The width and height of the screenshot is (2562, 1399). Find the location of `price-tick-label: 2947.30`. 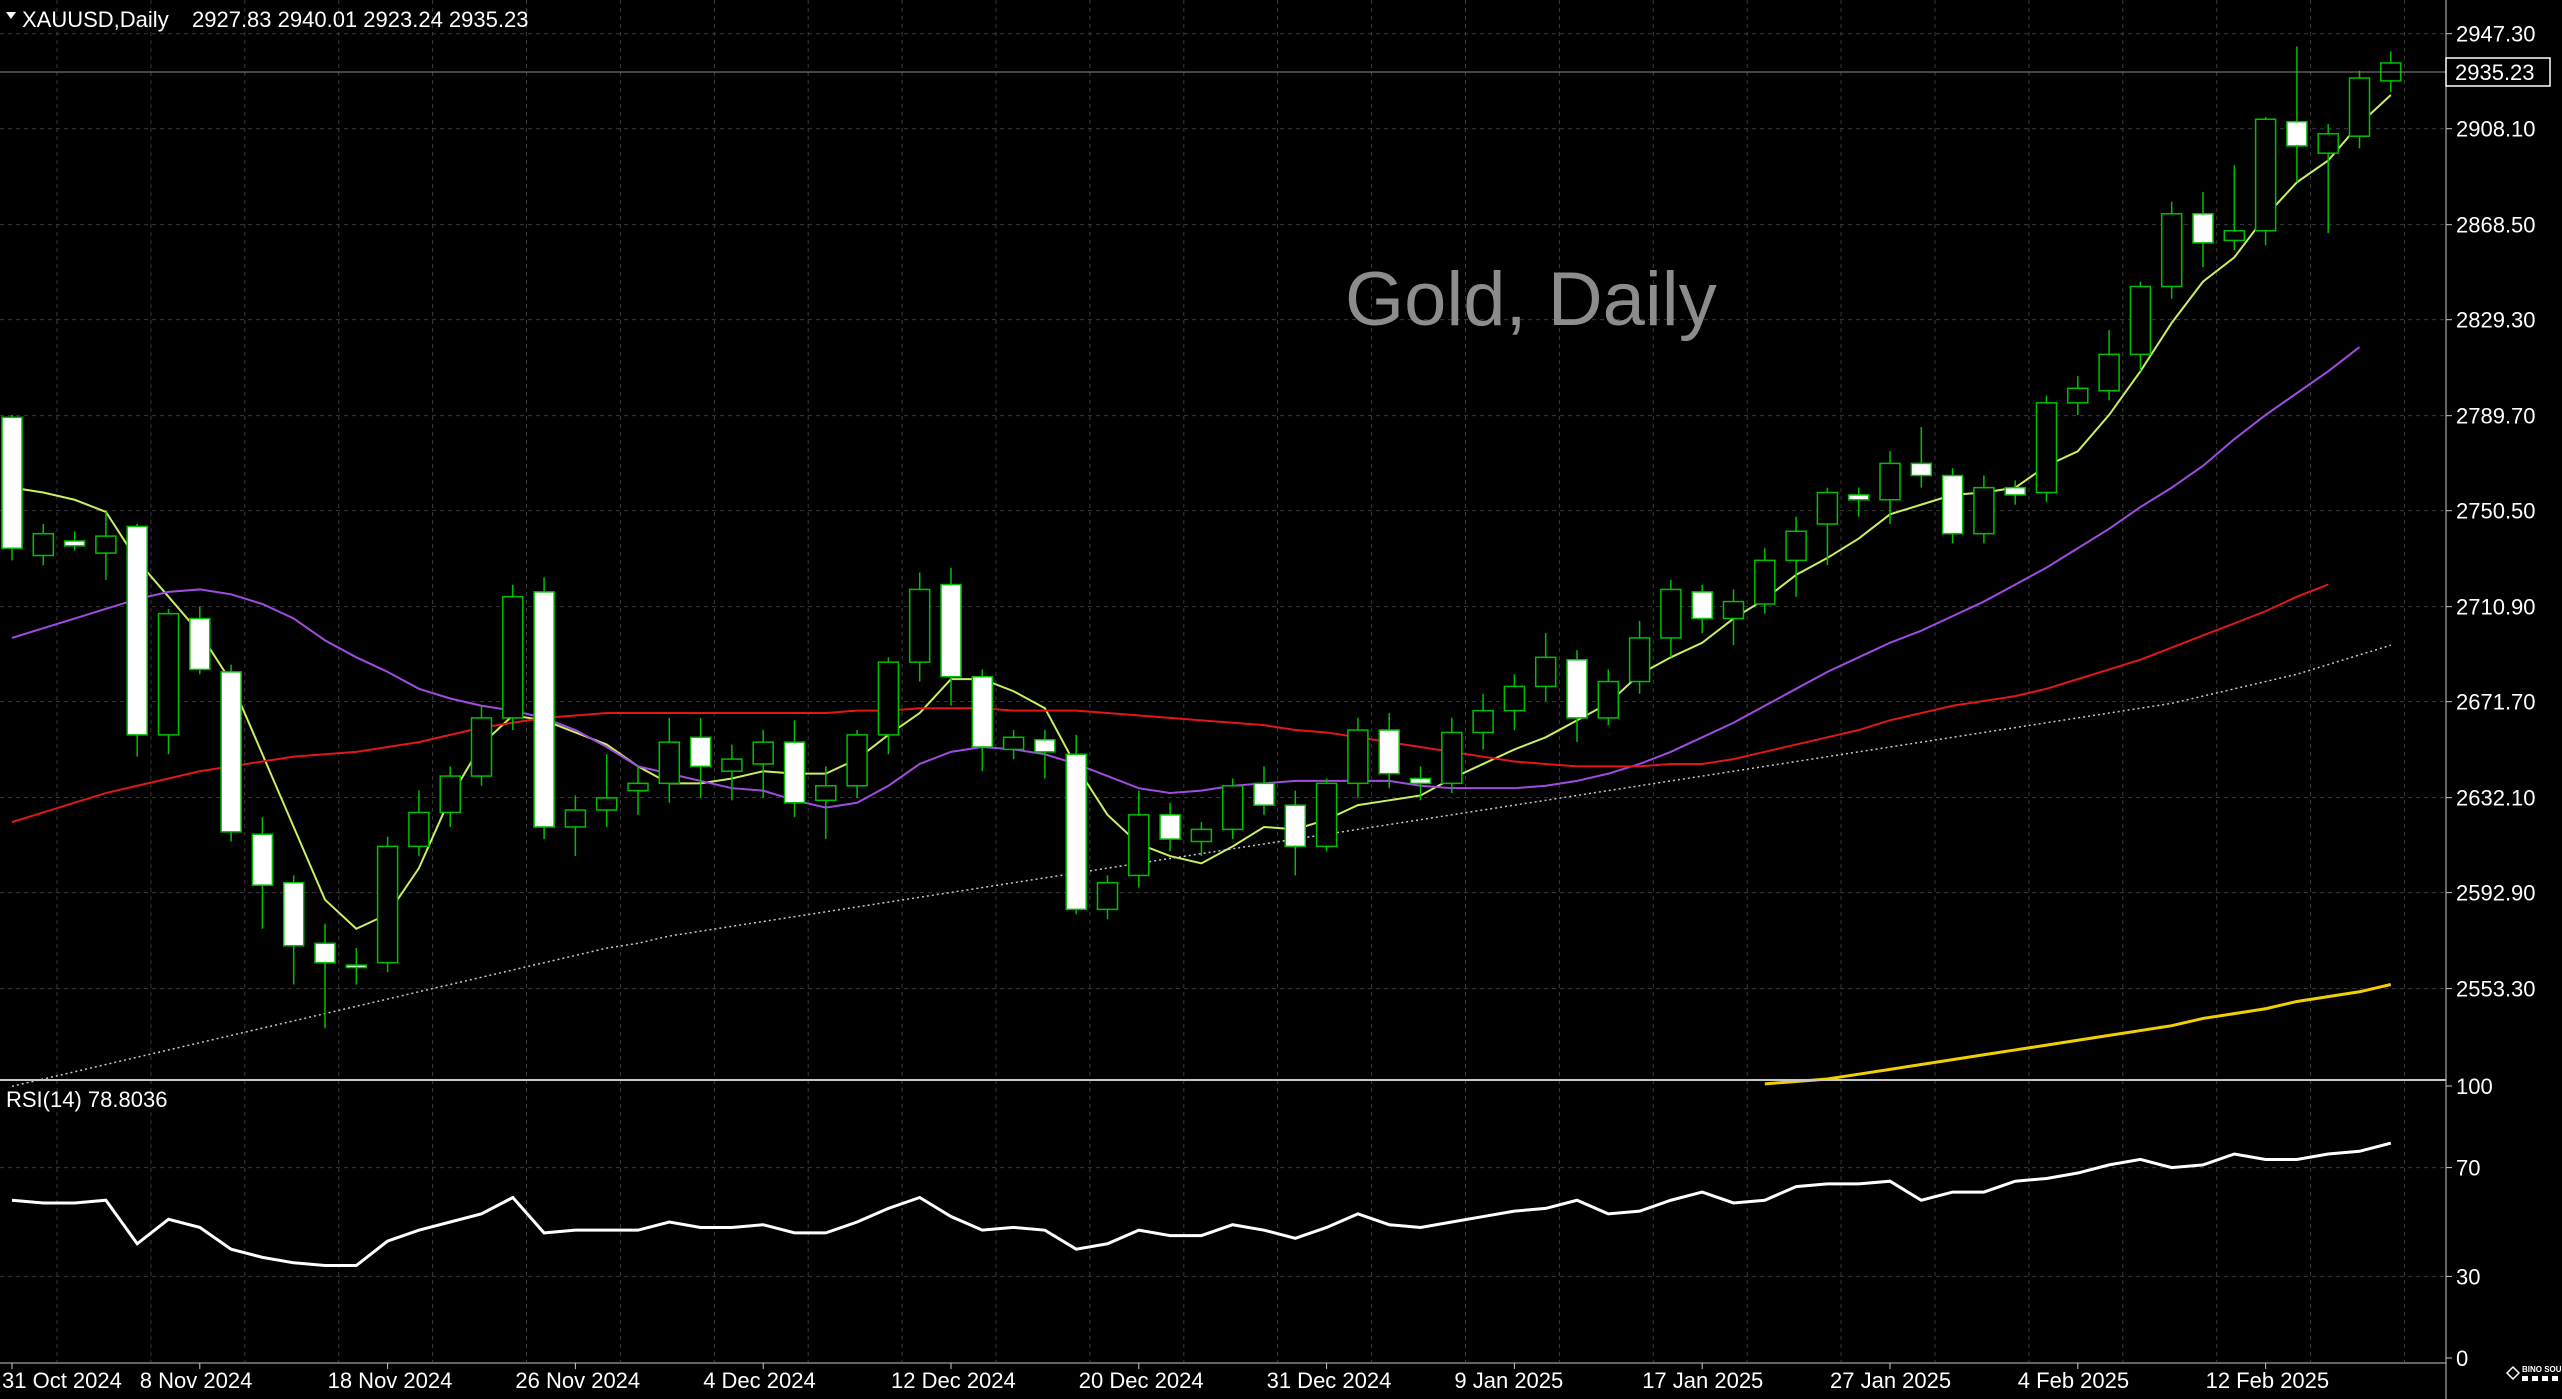

price-tick-label: 2947.30 is located at coordinates (2496, 34).